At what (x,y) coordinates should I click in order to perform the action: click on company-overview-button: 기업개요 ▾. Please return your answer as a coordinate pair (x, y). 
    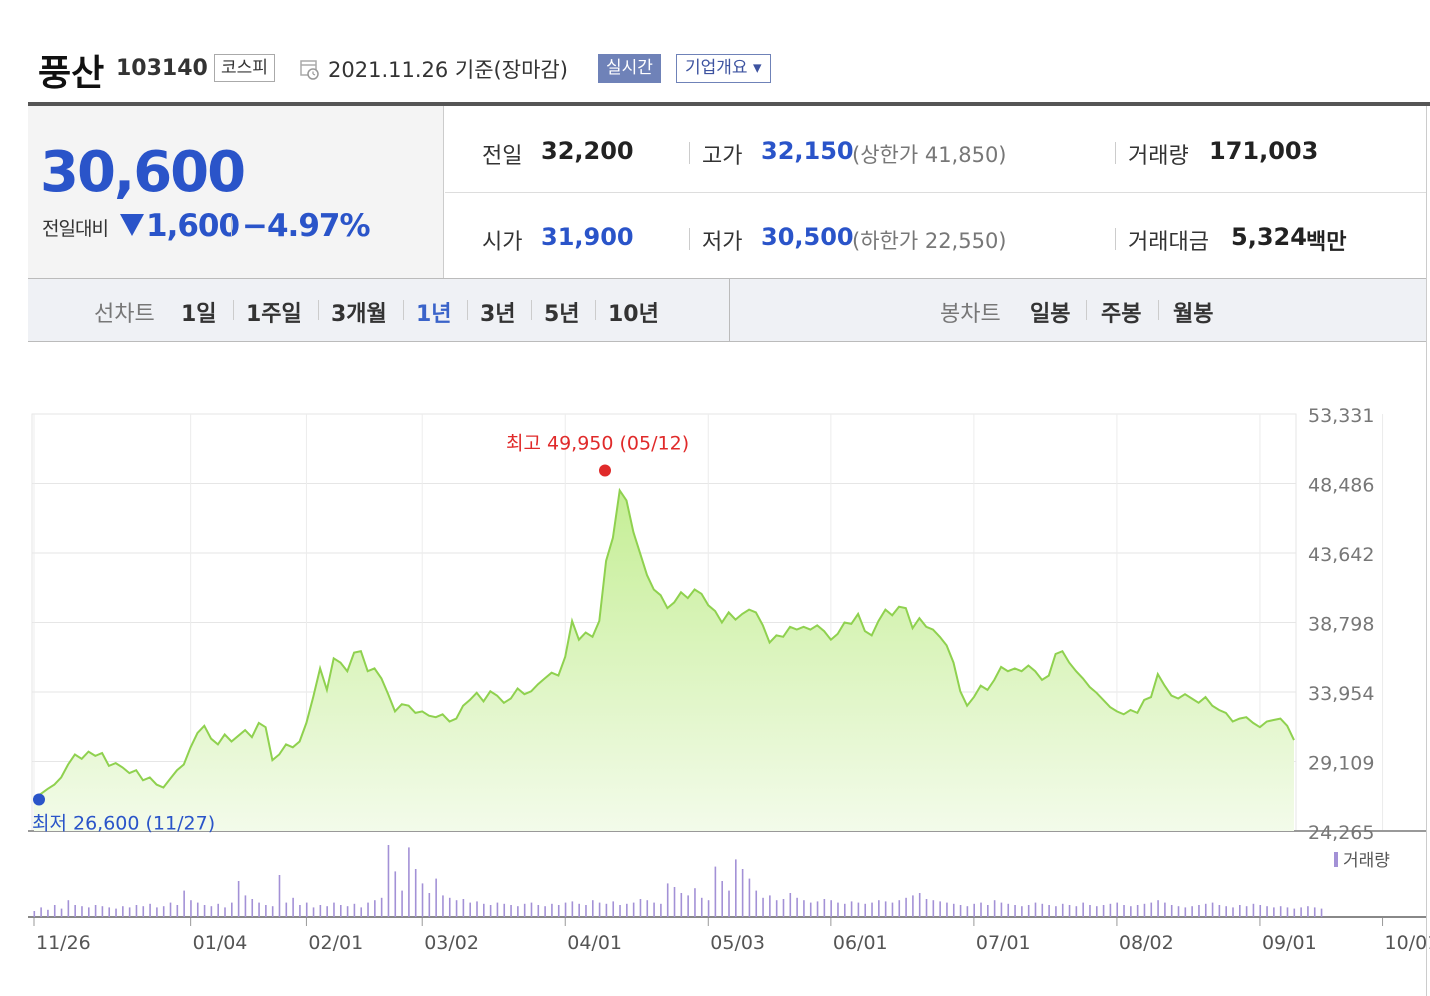
    Looking at the image, I should click on (723, 68).